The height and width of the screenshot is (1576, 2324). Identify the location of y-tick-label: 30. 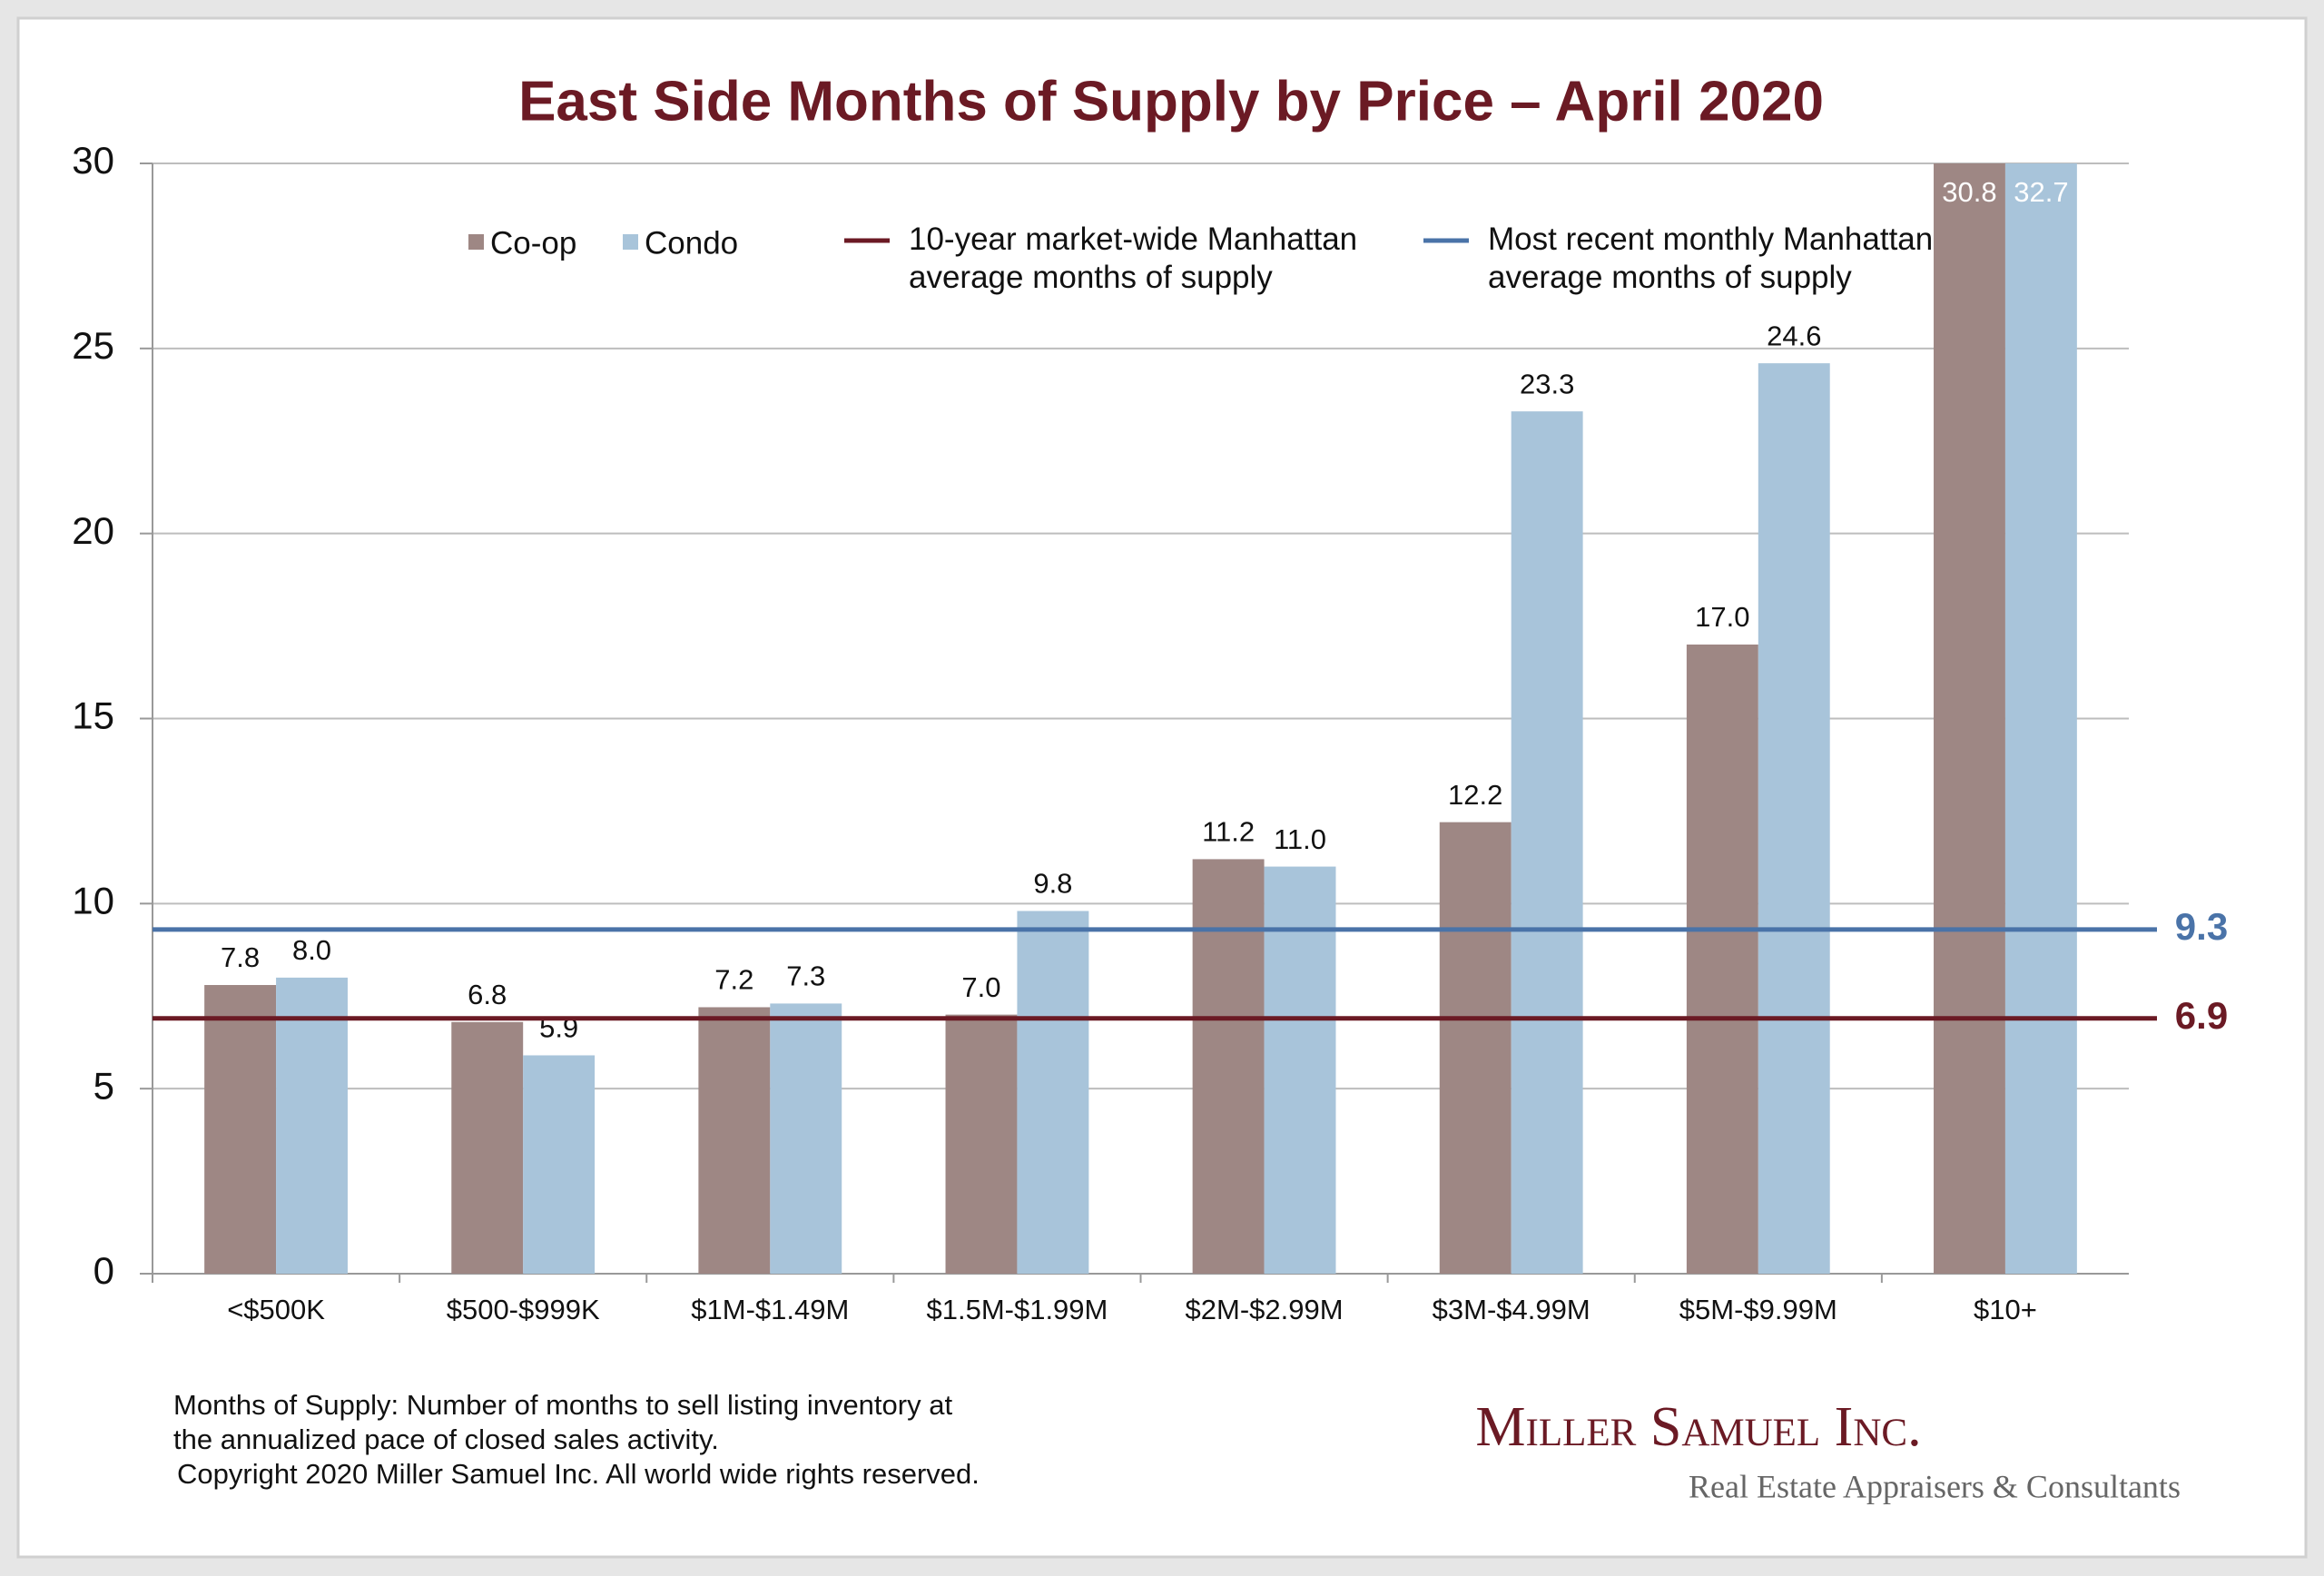
(93, 160).